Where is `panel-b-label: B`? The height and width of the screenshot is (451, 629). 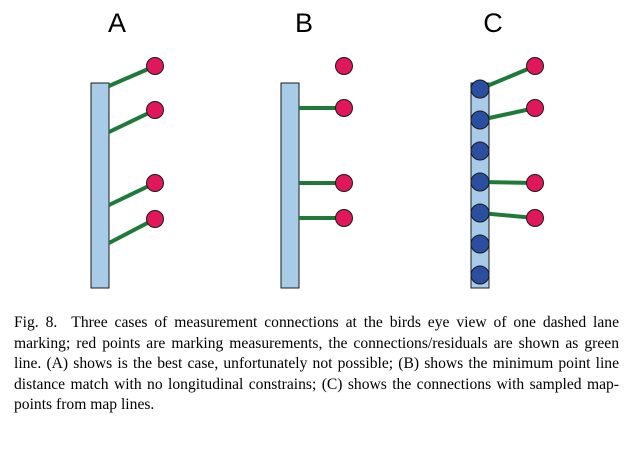 panel-b-label: B is located at coordinates (304, 23).